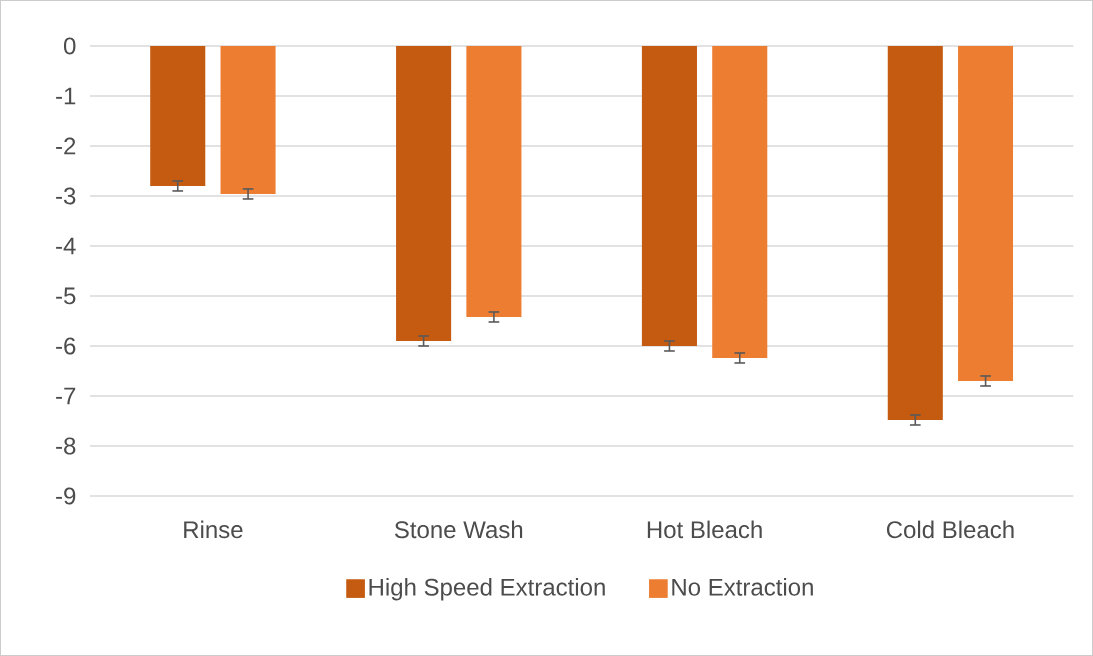 The image size is (1093, 656). What do you see at coordinates (66, 346) in the screenshot?
I see `y-tick-label: -6` at bounding box center [66, 346].